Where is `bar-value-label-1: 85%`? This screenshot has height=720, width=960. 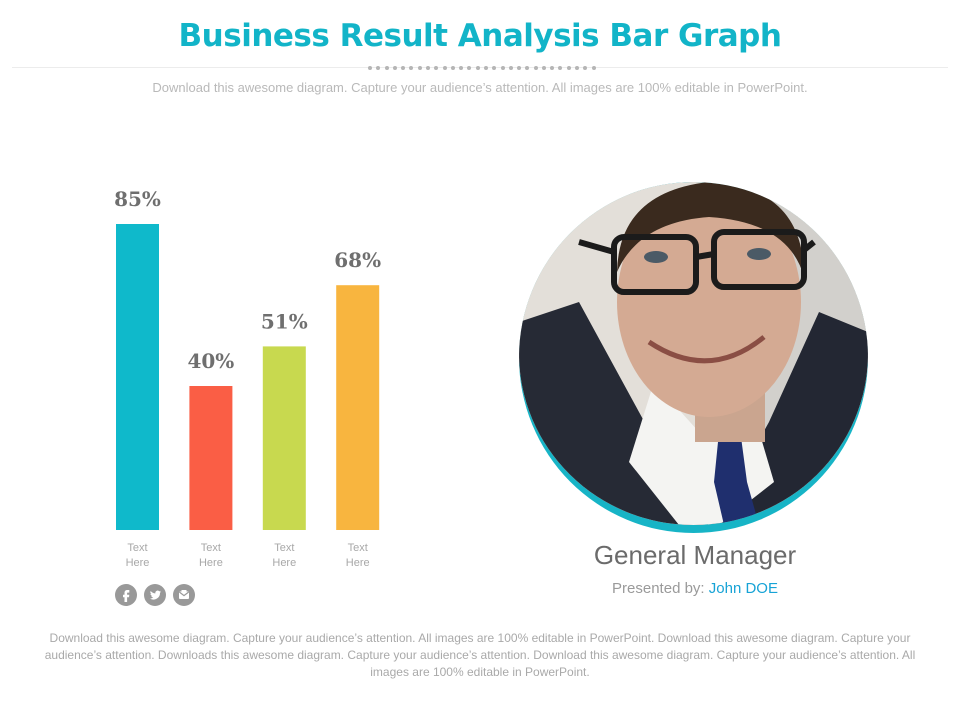 bar-value-label-1: 85% is located at coordinates (137, 199).